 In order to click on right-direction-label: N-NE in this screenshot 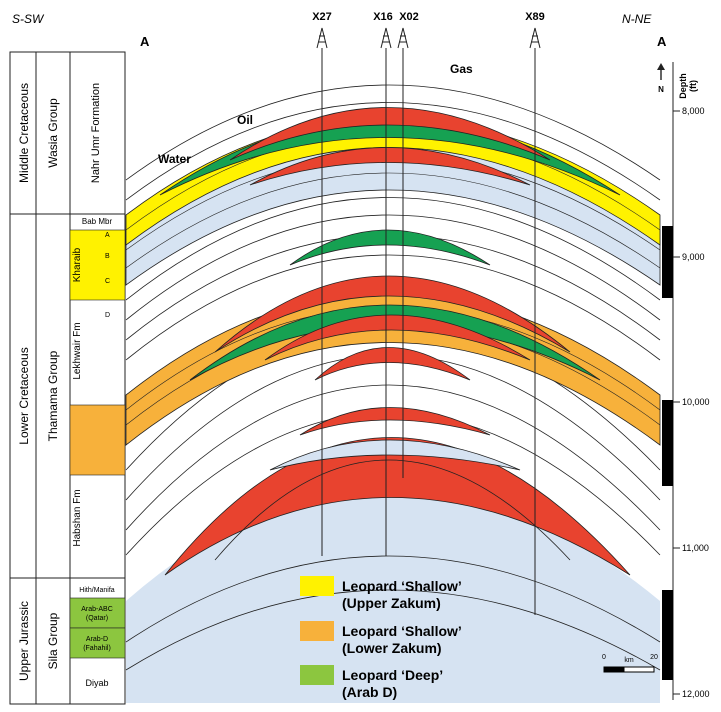, I will do `click(637, 19)`.